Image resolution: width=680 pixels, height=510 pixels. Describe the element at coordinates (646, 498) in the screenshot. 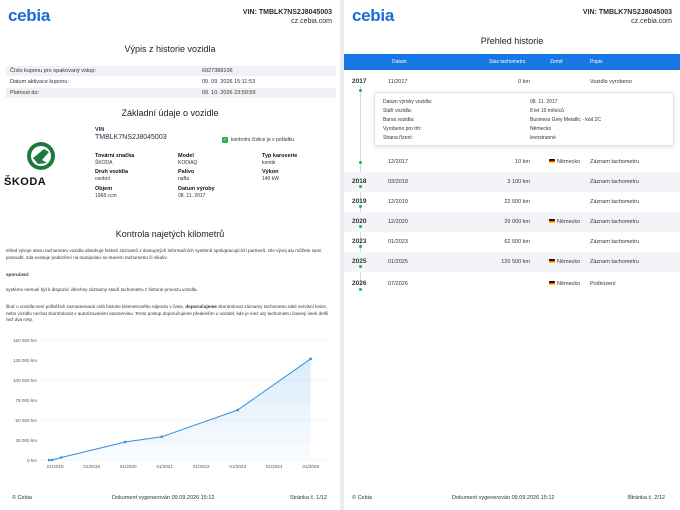

I see `footer-page-number: Stránka č. 2/12` at that location.